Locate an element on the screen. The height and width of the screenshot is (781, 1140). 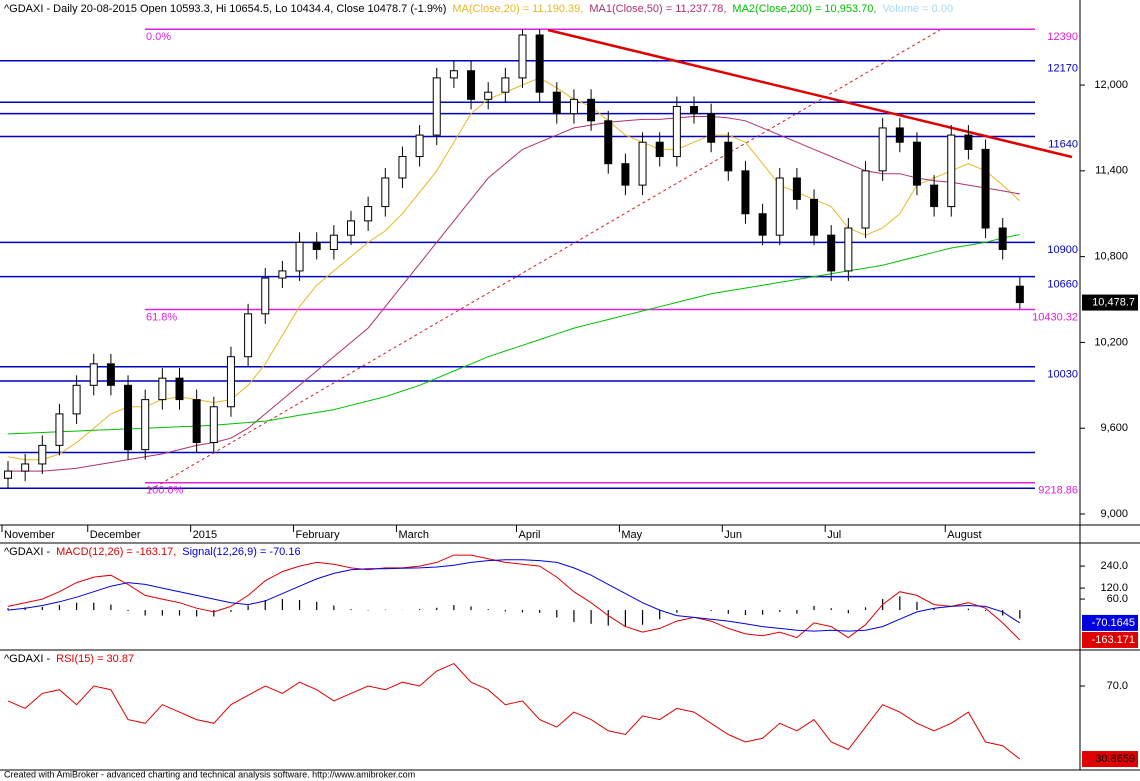
level-label: 10660 is located at coordinates (1062, 285).